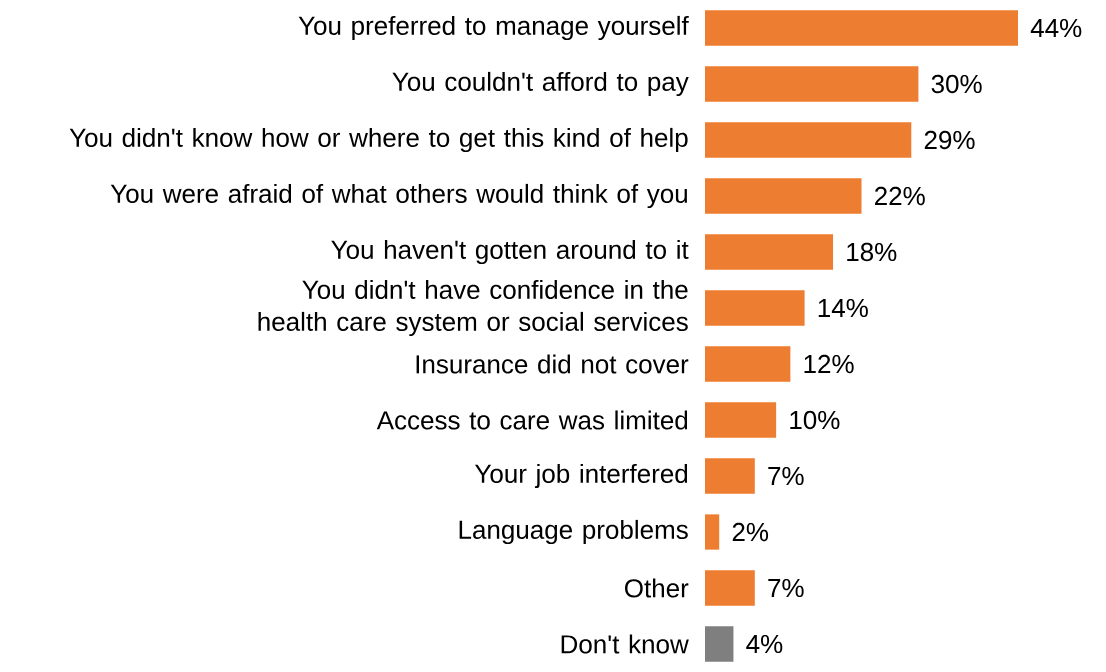 The width and height of the screenshot is (1106, 672). I want to click on y-tick-label: You preferred to manage yourself, so click(493, 28).